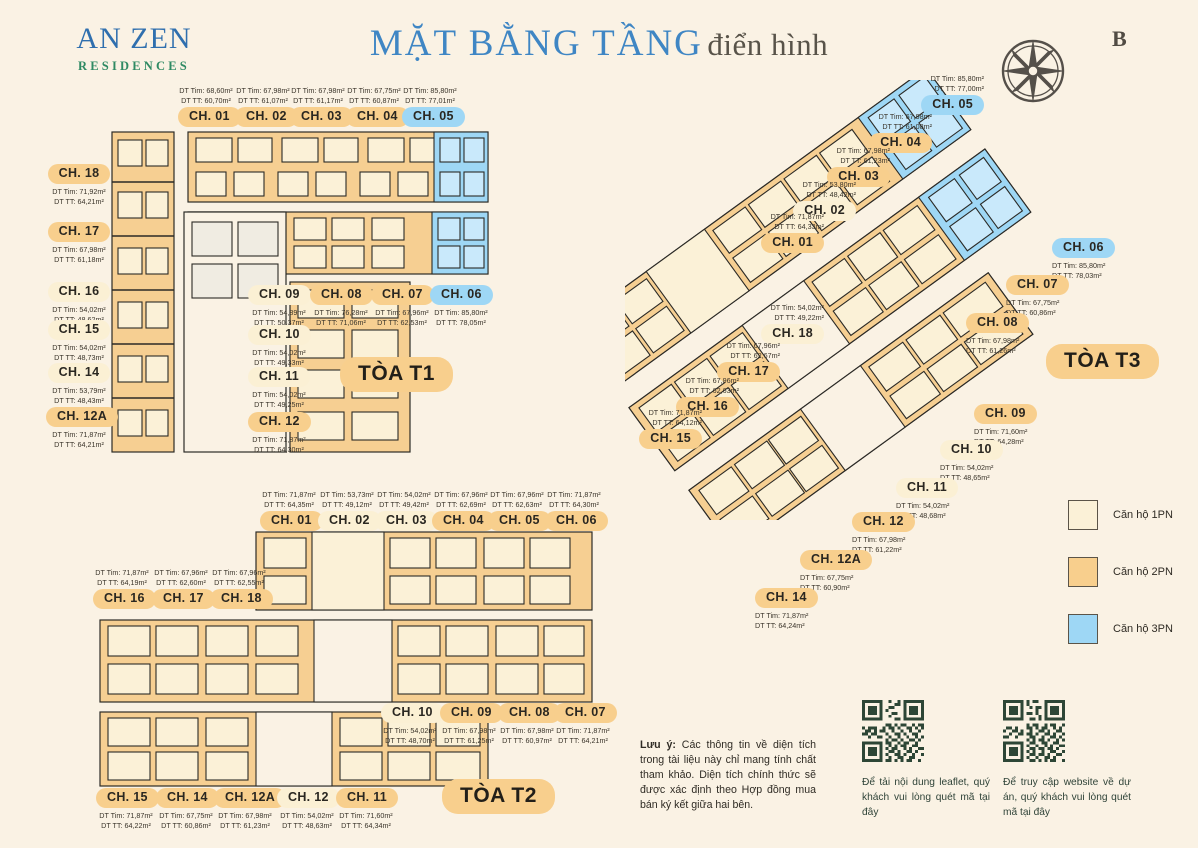 The height and width of the screenshot is (848, 1198). I want to click on unit-t2-bottom-11: CH. 11 DT Tim: 71,60m² DT TT: 64,34m², so click(367, 810).